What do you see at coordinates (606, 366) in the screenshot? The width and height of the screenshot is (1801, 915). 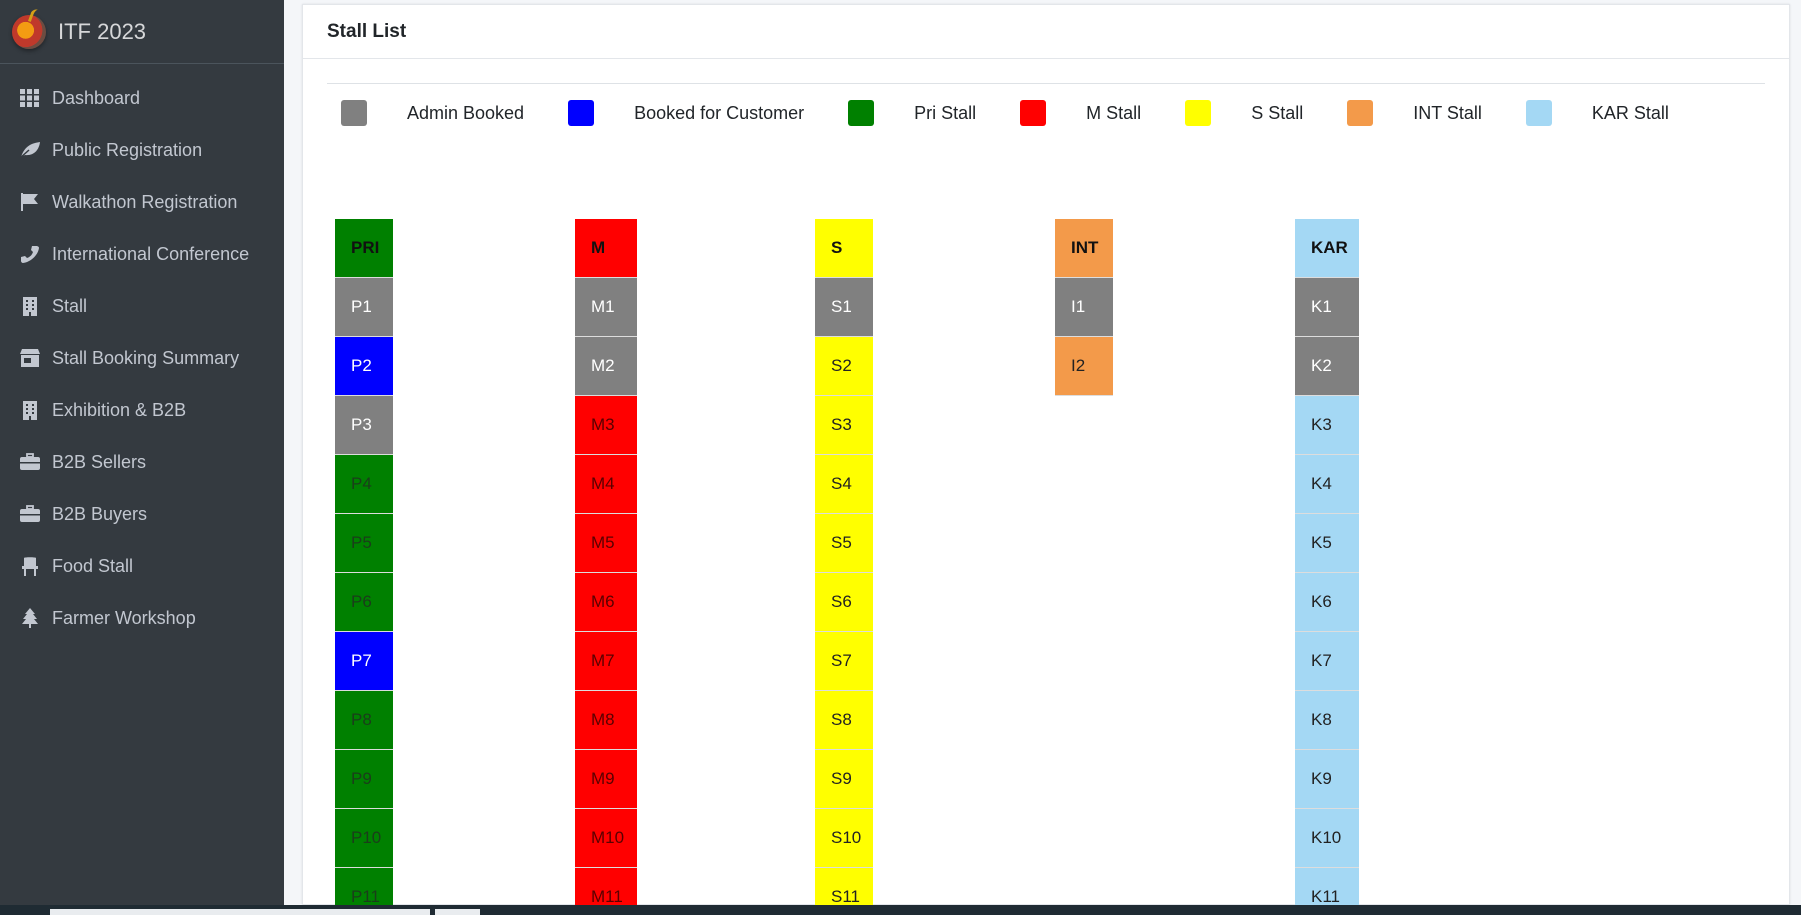 I see `stall-cell: M2` at bounding box center [606, 366].